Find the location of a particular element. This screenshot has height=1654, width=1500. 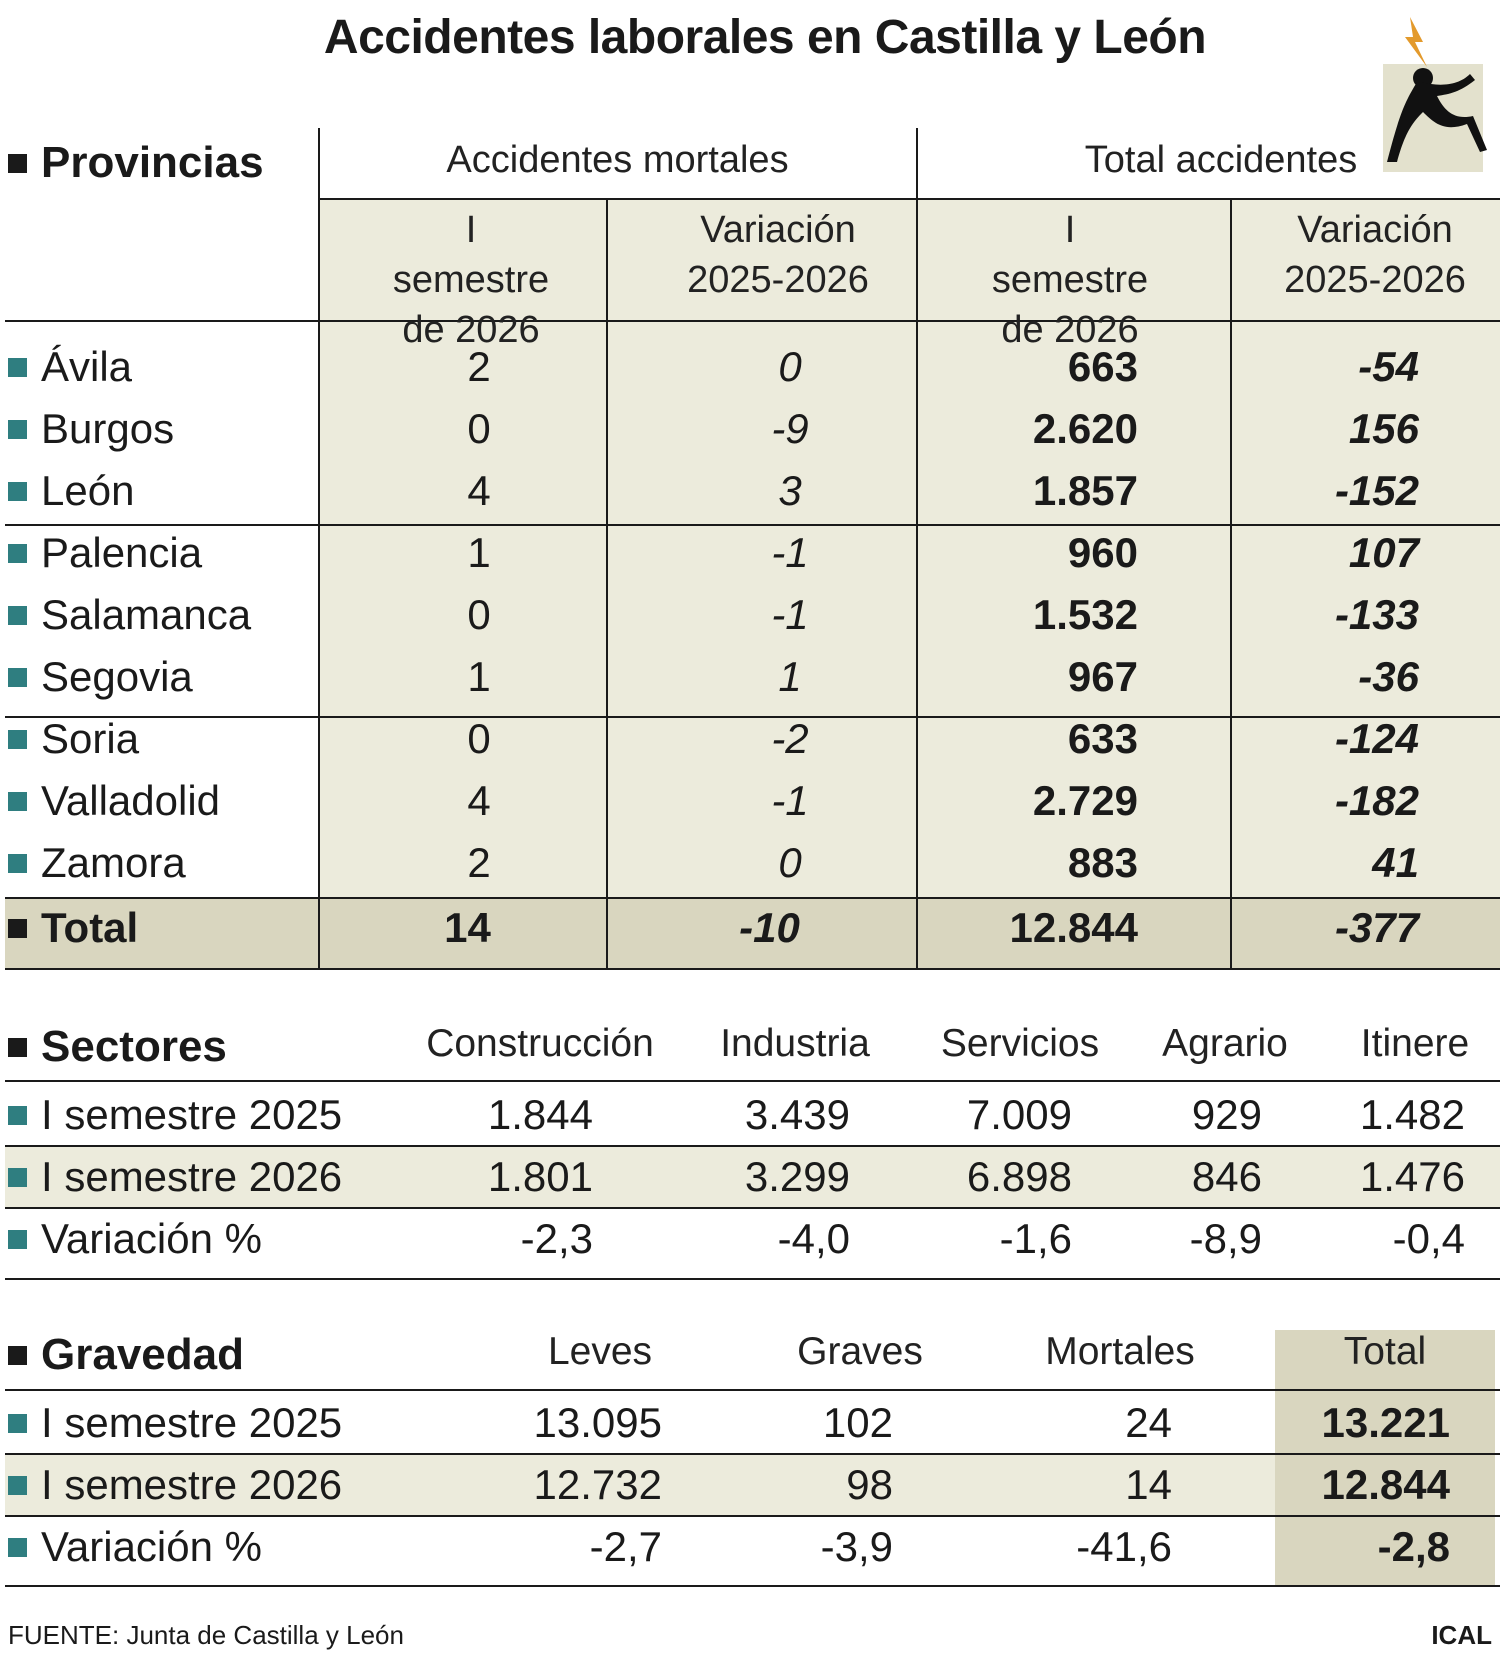

sector-row-label: I semestre 2025 is located at coordinates (175, 1115).